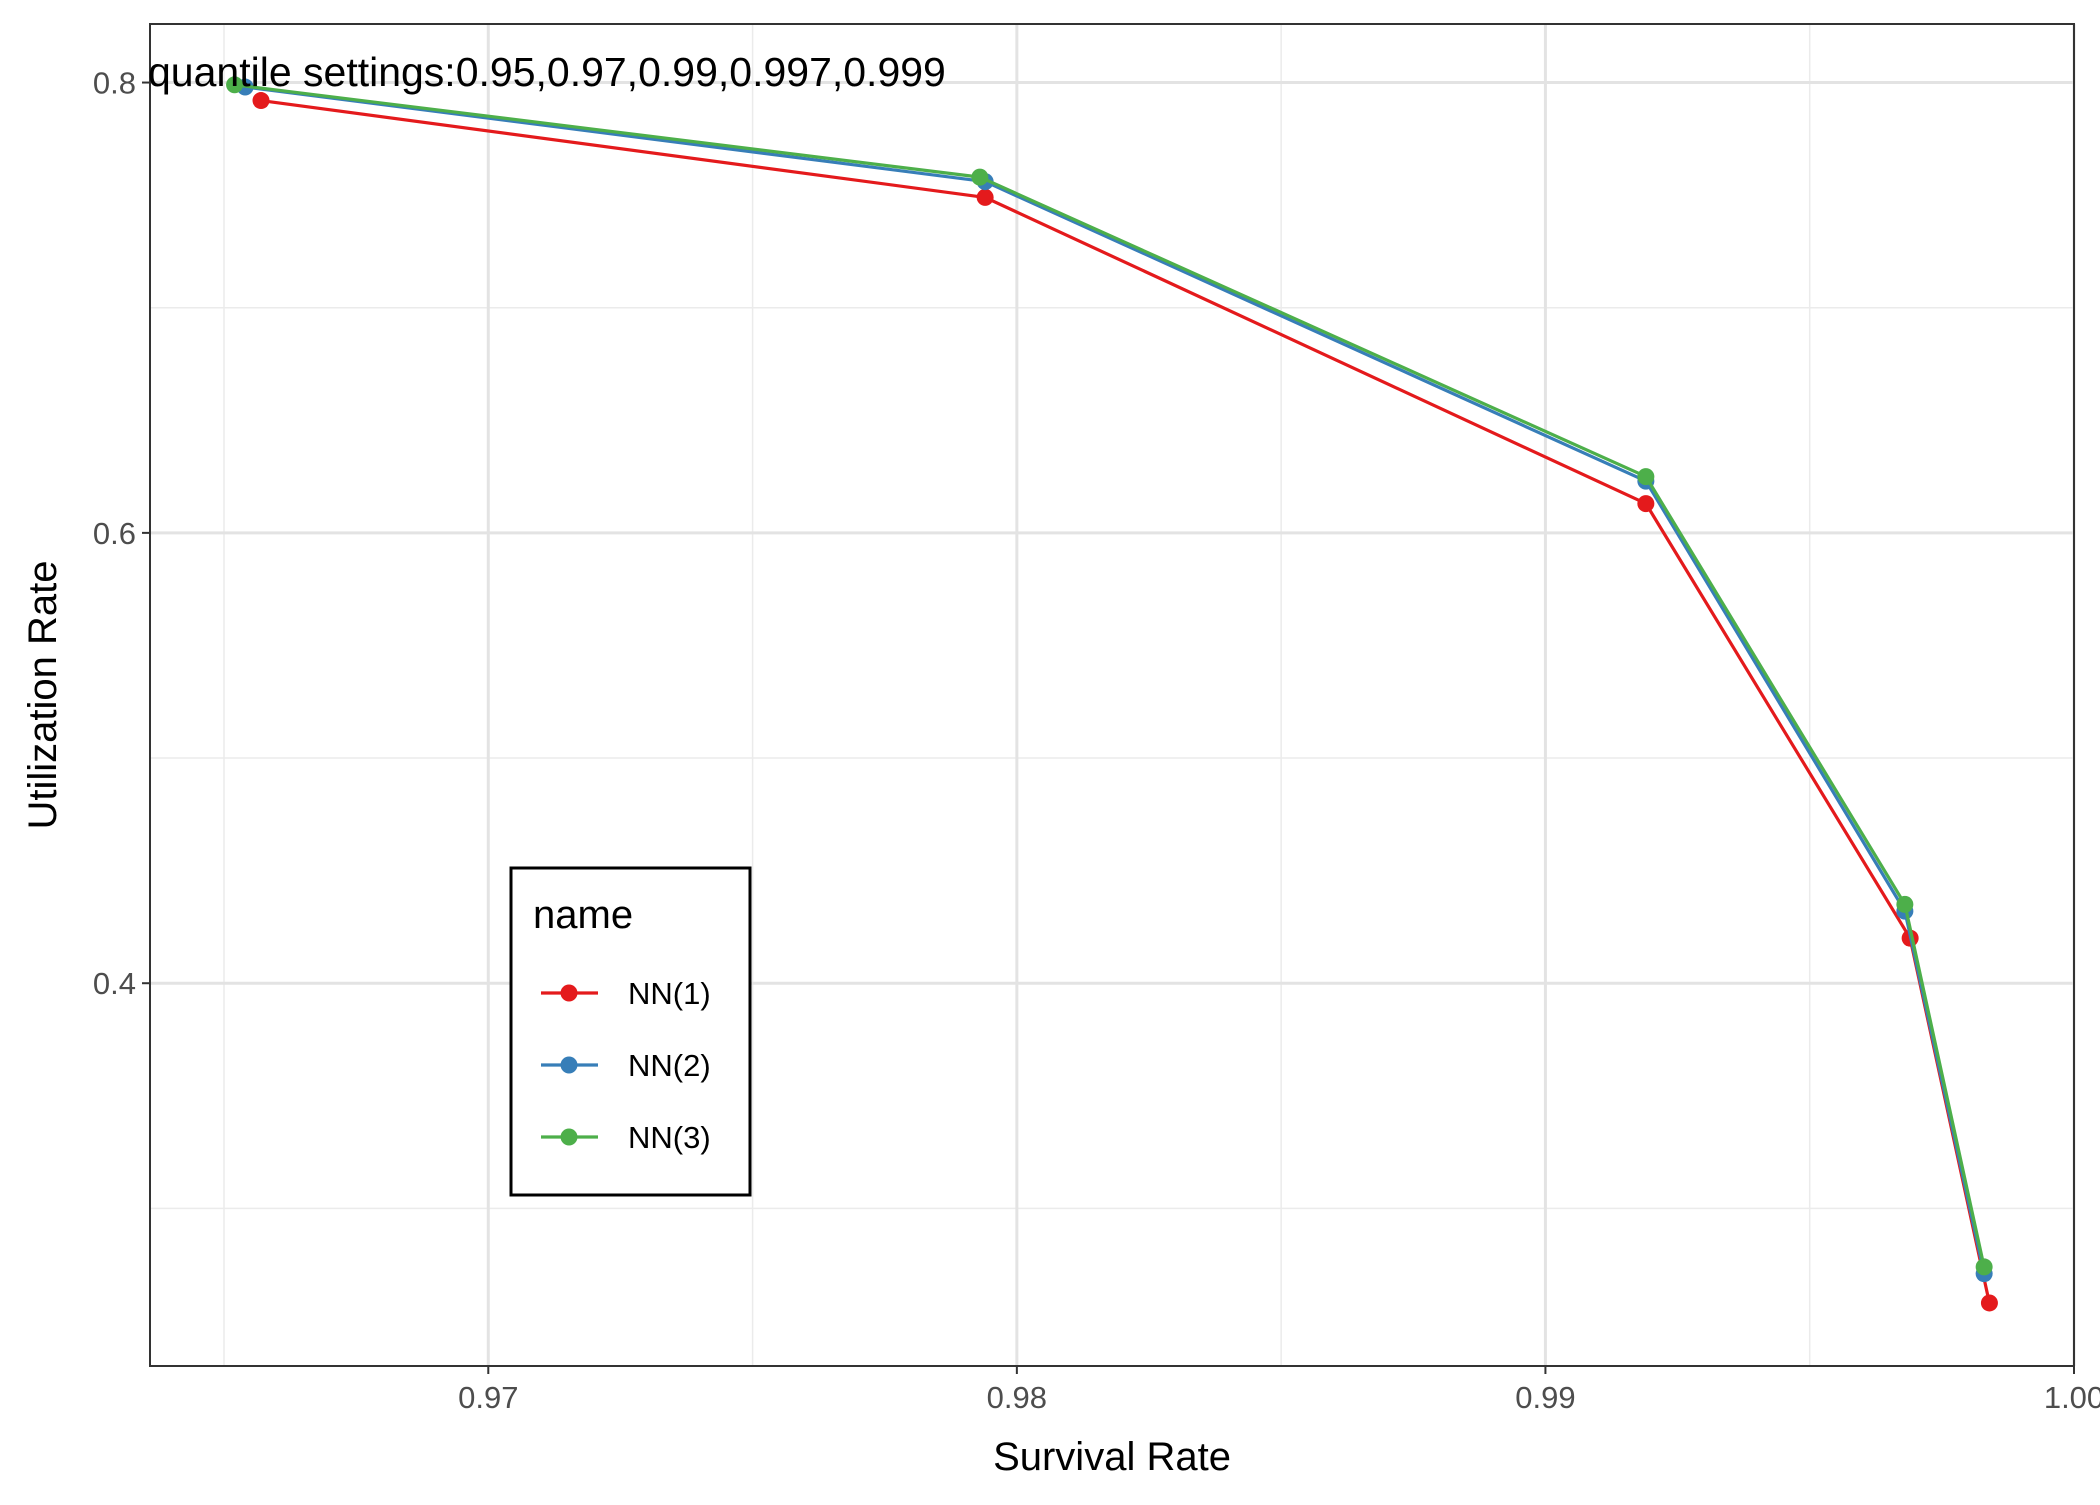  I want to click on legend-box, so click(630, 1031).